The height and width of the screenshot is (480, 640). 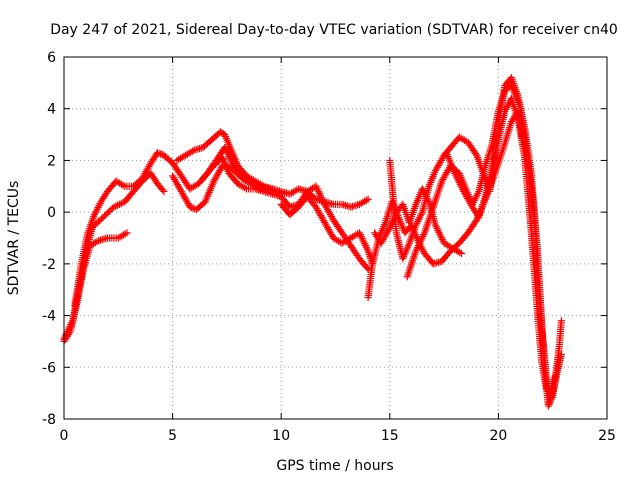 What do you see at coordinates (49, 317) in the screenshot?
I see `y-tick-label: -4` at bounding box center [49, 317].